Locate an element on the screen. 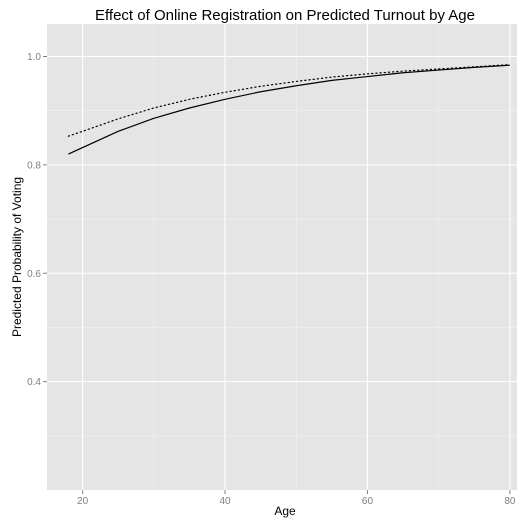  x-axis-title: Age is located at coordinates (285, 511).